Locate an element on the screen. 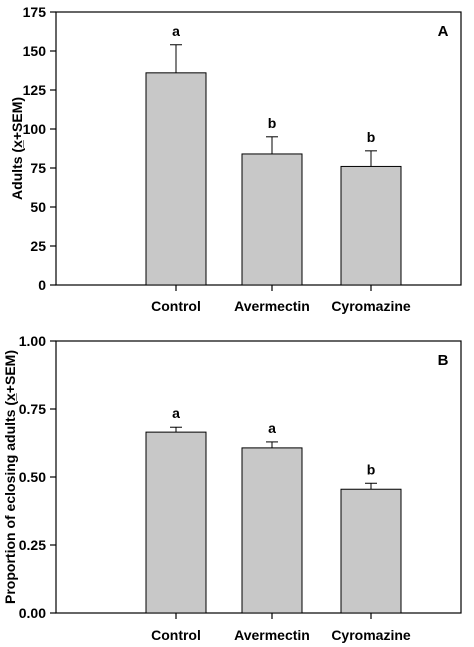 The image size is (474, 647). y-axis-label: Proportion of eclosing adults (x̲+SEM) is located at coordinates (10, 477).